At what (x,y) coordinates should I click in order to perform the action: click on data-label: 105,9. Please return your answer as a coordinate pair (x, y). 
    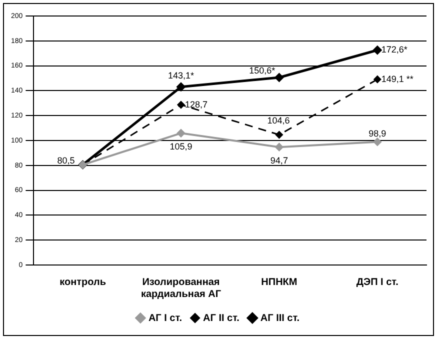
    Looking at the image, I should click on (181, 147).